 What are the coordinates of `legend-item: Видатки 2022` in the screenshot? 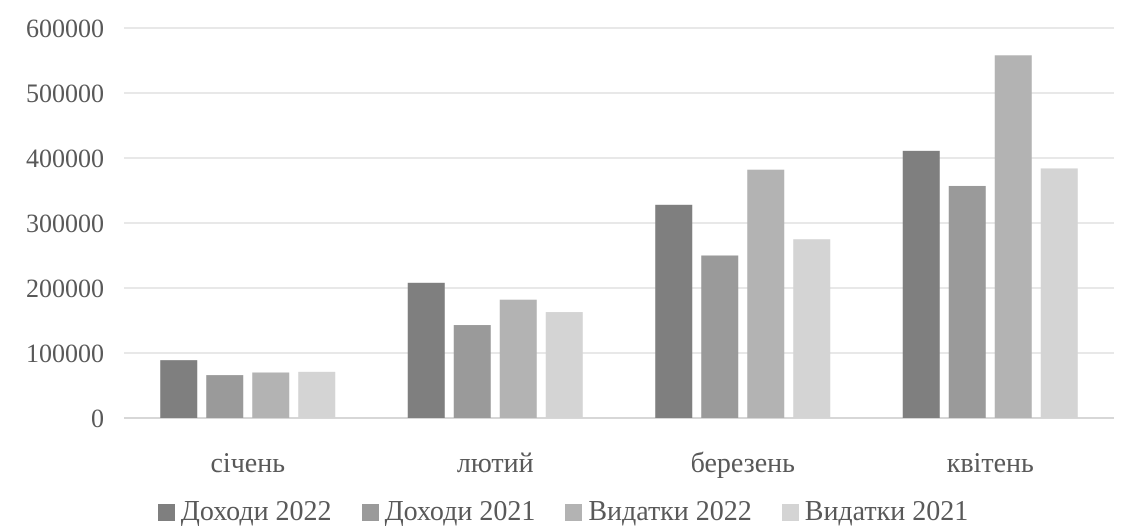 It's located at (658, 512).